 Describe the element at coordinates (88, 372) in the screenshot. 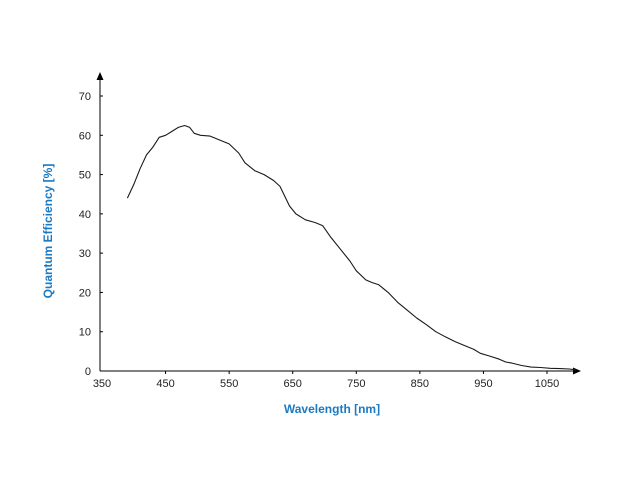

I see `y-tick-label: 0` at that location.